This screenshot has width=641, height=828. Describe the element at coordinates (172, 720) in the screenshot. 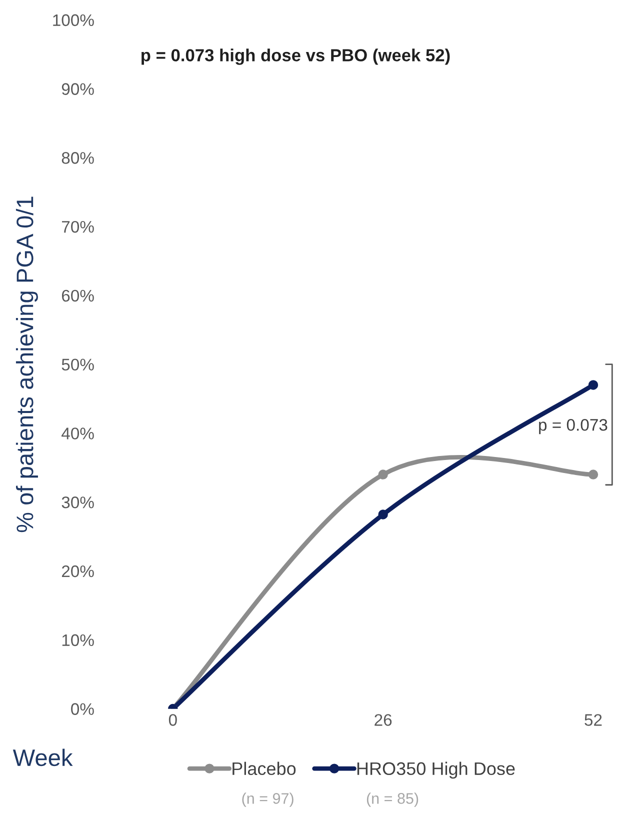

I see `x-tick-label: 0` at that location.